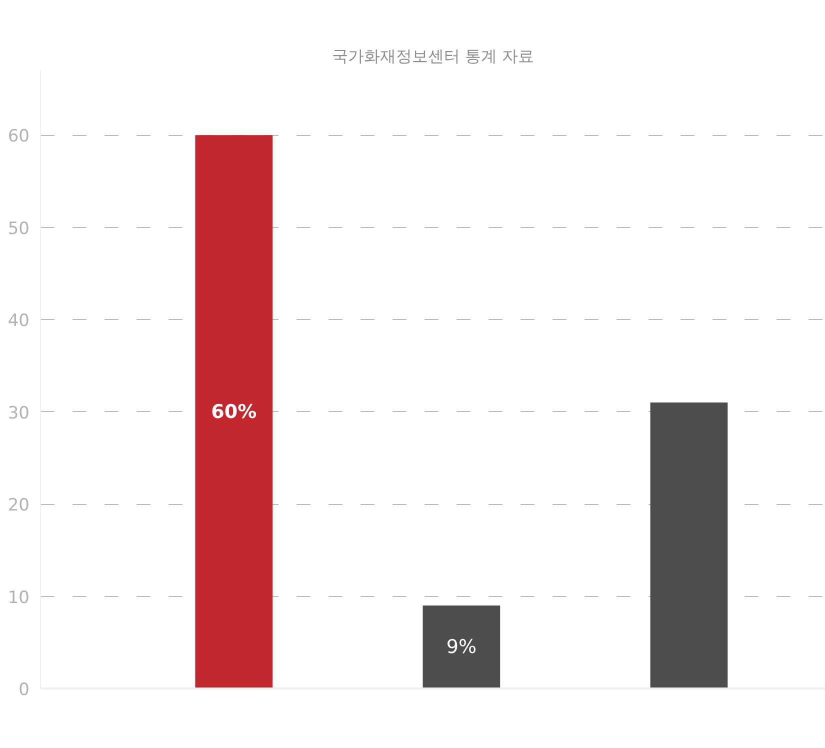  Describe the element at coordinates (19, 413) in the screenshot. I see `y-tick-label: 30` at that location.